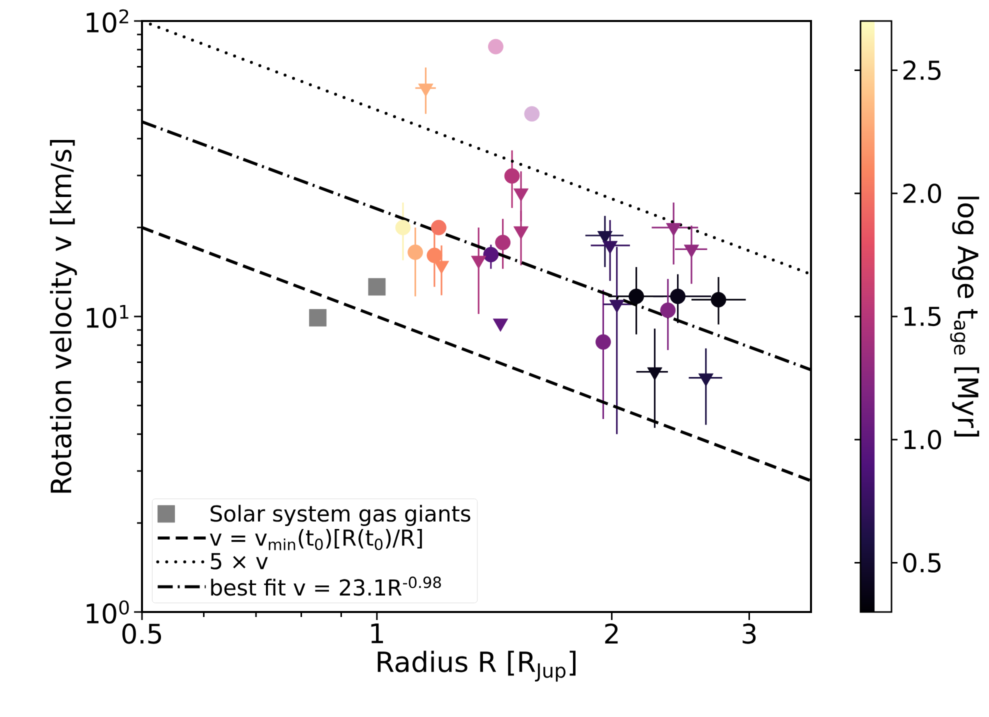 The width and height of the screenshot is (989, 717). What do you see at coordinates (63, 316) in the screenshot?
I see `y-axis-title: Rotation velocity v [km/s]` at bounding box center [63, 316].